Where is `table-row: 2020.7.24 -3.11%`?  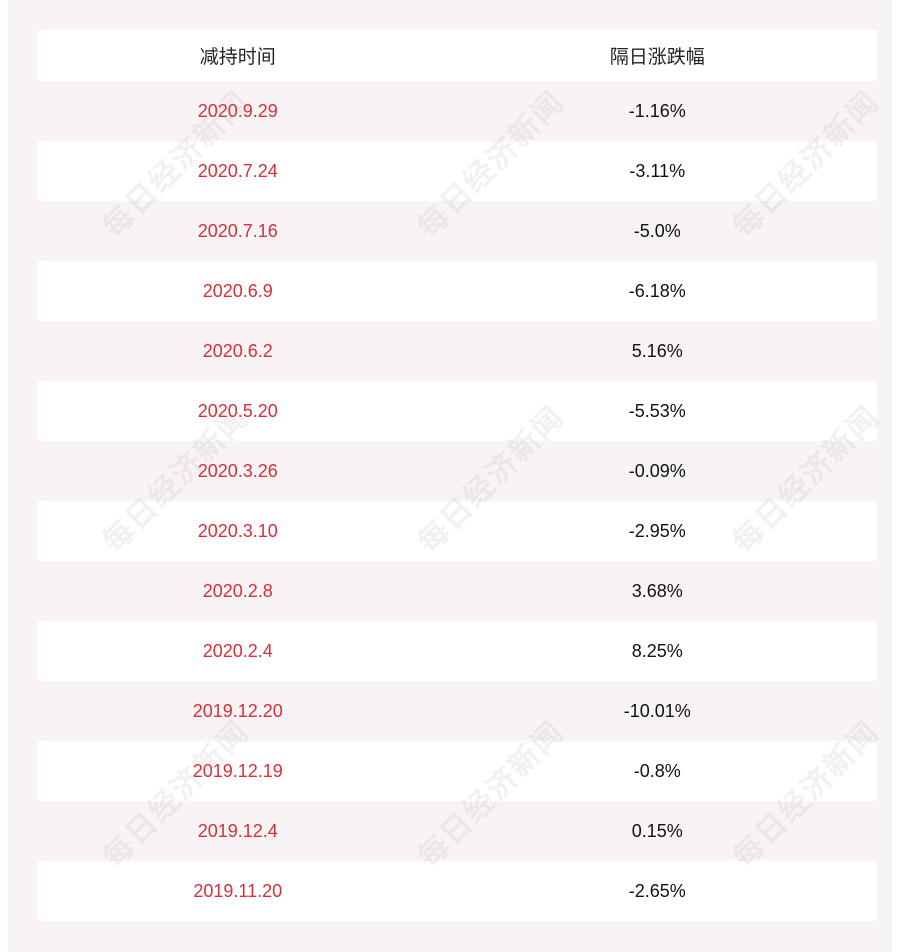 table-row: 2020.7.24 -3.11% is located at coordinates (457, 171).